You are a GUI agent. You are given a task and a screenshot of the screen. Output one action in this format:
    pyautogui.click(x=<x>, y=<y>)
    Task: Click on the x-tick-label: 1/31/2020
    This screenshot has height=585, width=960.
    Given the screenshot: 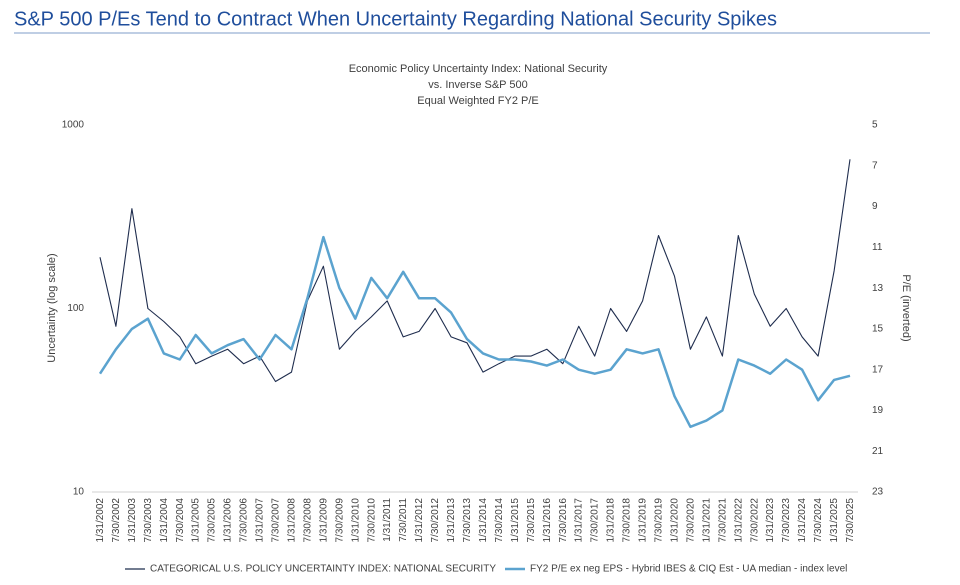 What is the action you would take?
    pyautogui.click(x=674, y=520)
    